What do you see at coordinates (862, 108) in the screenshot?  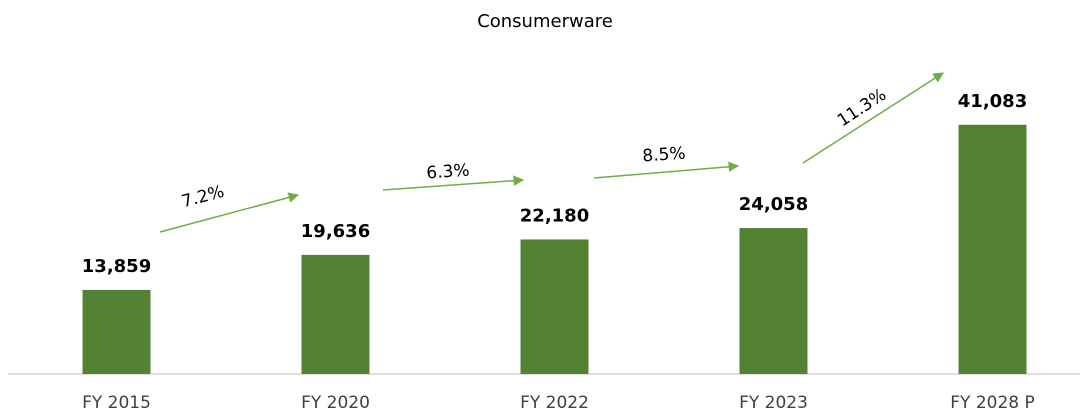 I see `growth-label: 11.3%` at bounding box center [862, 108].